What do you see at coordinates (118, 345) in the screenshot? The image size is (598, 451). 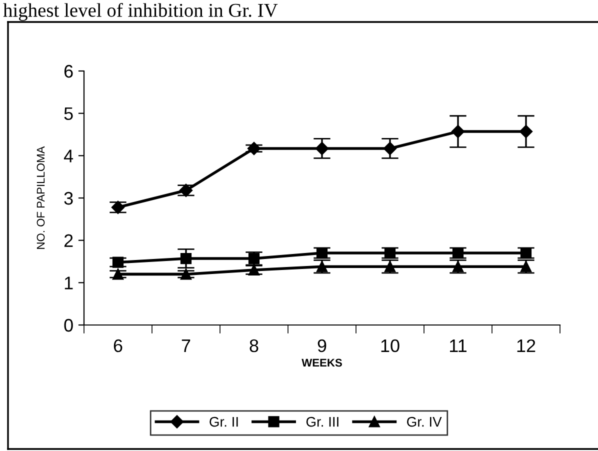 I see `x-tick-label: 6` at bounding box center [118, 345].